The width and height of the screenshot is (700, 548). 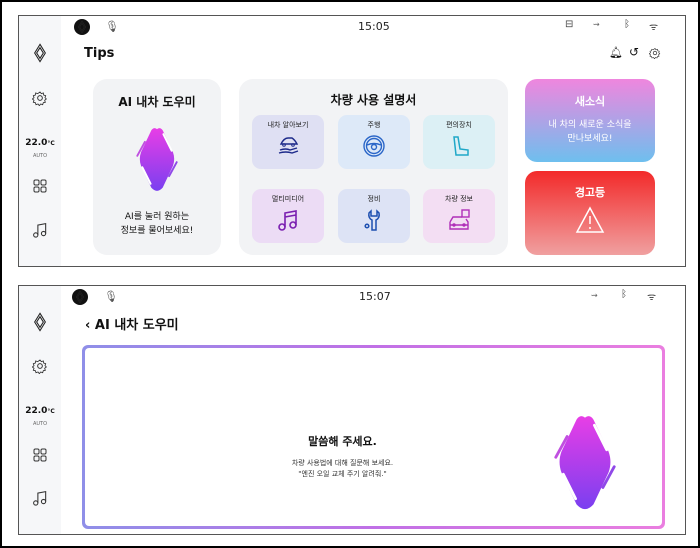 What do you see at coordinates (157, 224) in the screenshot?
I see `ai-card-desc: AI를 눌러 원하는 정보를 물어보세요!` at bounding box center [157, 224].